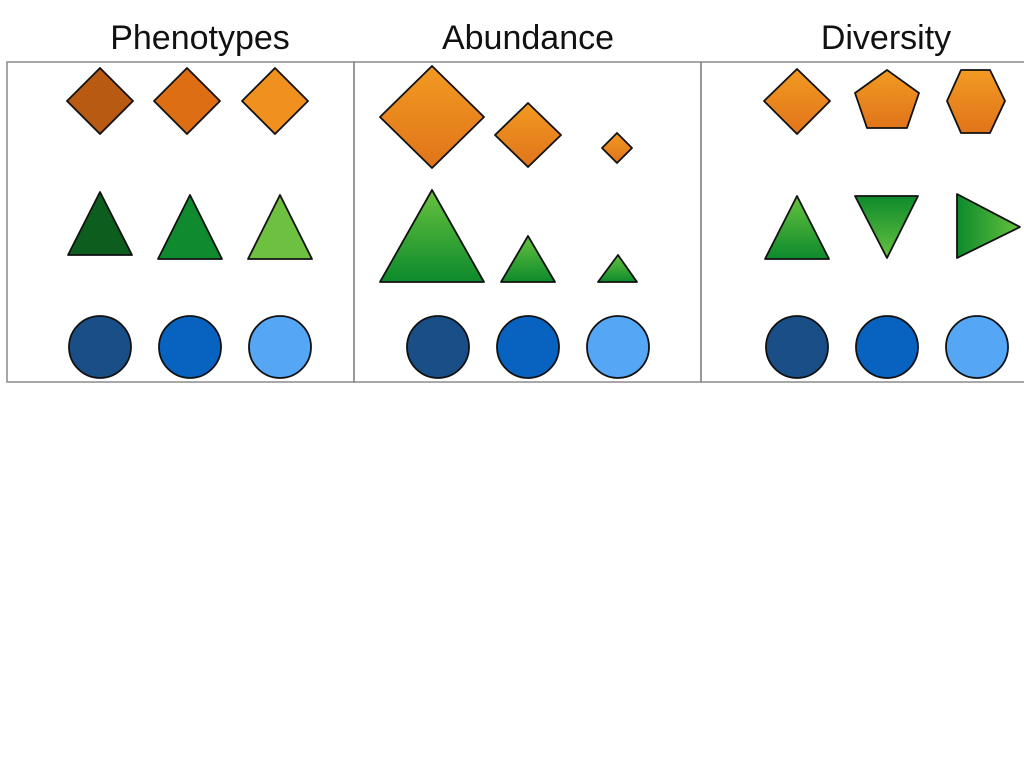 The height and width of the screenshot is (768, 1024). What do you see at coordinates (275, 101) in the screenshot?
I see `diamond-light` at bounding box center [275, 101].